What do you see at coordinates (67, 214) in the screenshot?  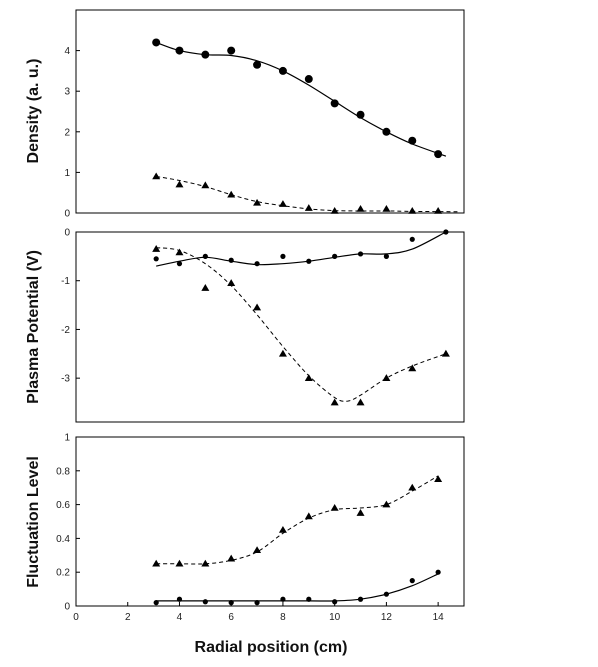 I see `density-y-tick-label: 0` at bounding box center [67, 214].